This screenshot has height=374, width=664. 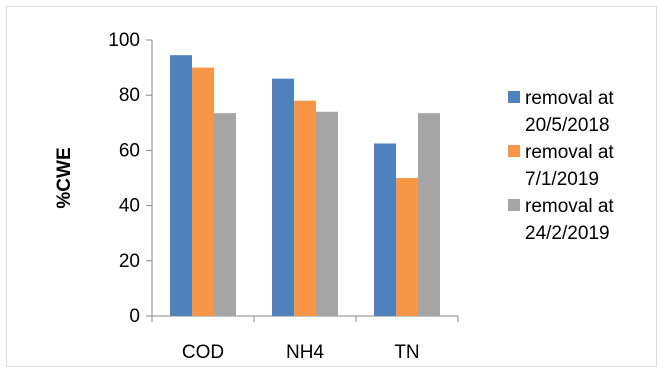 What do you see at coordinates (203, 352) in the screenshot?
I see `x-tick-label: COD` at bounding box center [203, 352].